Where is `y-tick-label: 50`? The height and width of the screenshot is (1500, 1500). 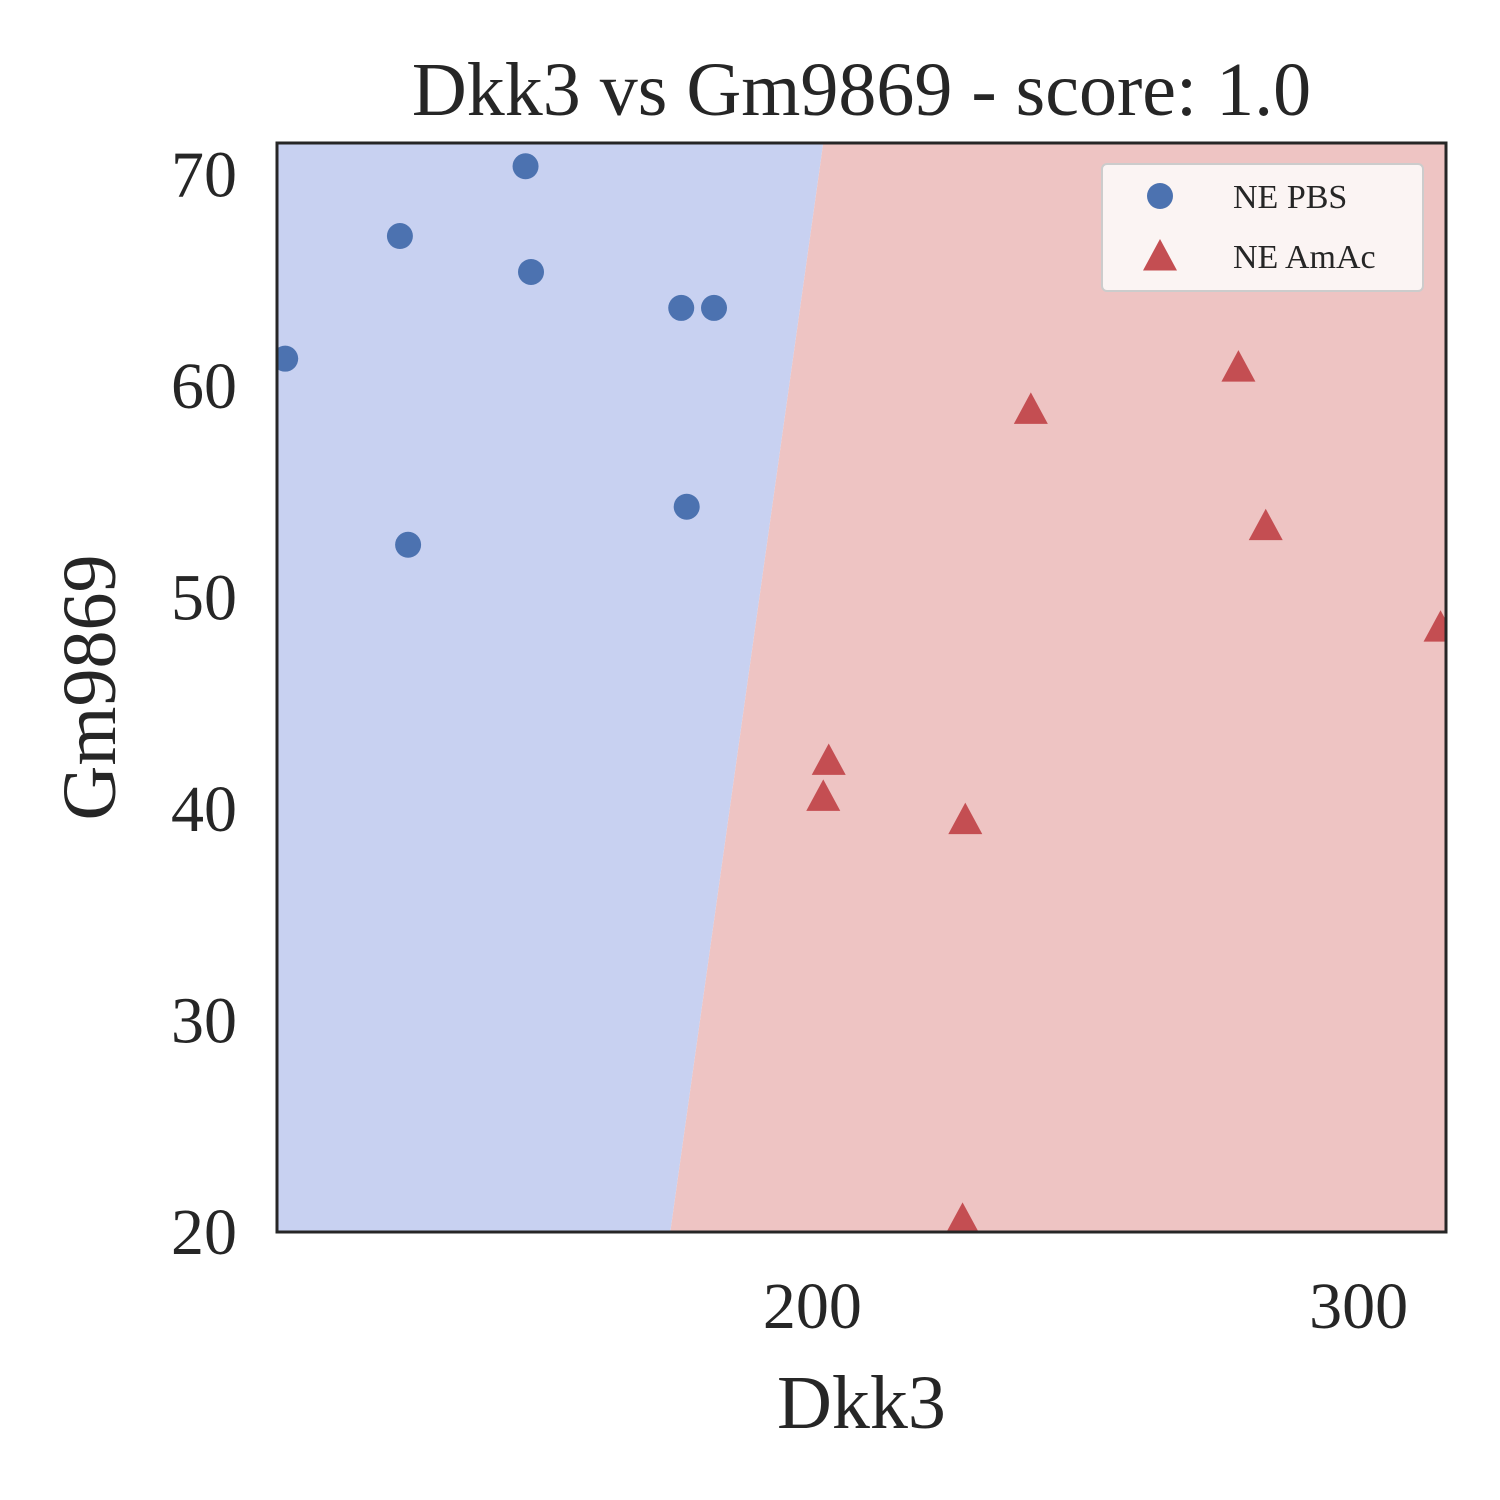
y-tick-label: 50 is located at coordinates (204, 598).